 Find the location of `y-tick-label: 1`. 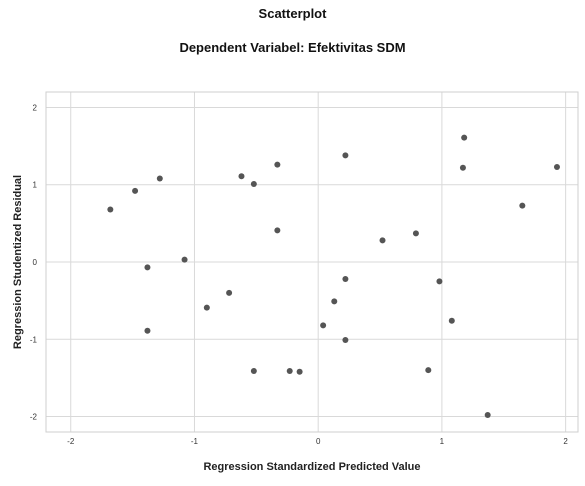

y-tick-label: 1 is located at coordinates (35, 185).